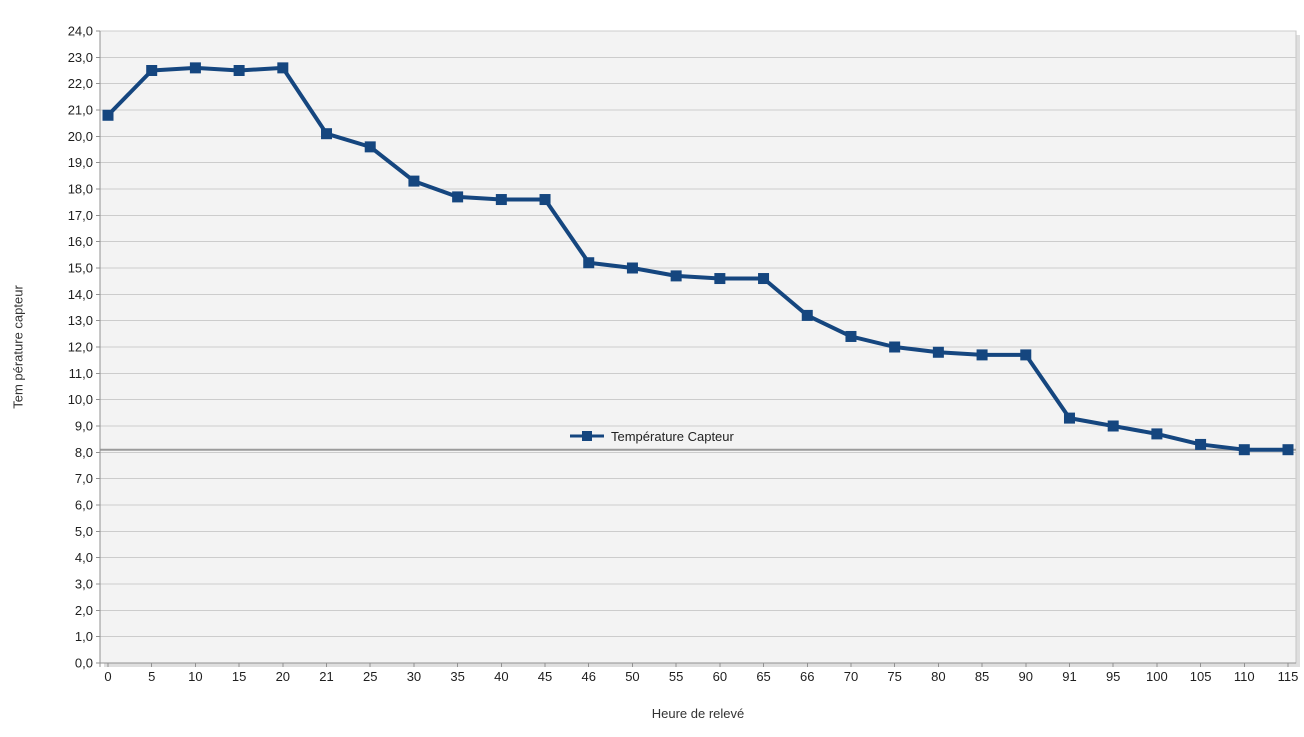 This screenshot has height=737, width=1304. I want to click on y-tick-label: 11,0, so click(81, 373).